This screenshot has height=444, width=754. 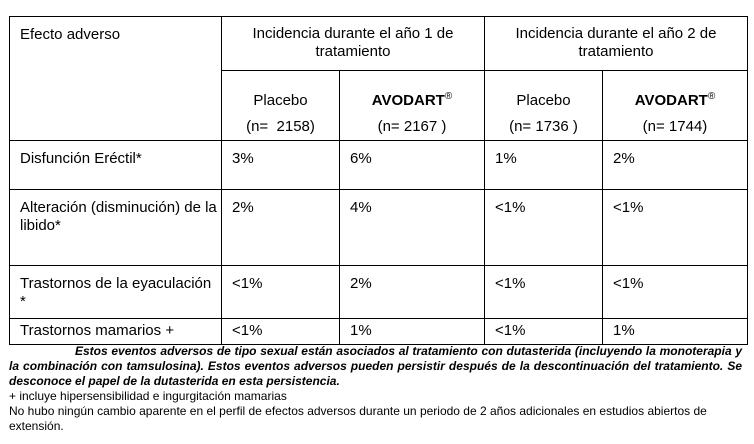 What do you see at coordinates (412, 126) in the screenshot?
I see `y1-drug-n: (n= 2167 )` at bounding box center [412, 126].